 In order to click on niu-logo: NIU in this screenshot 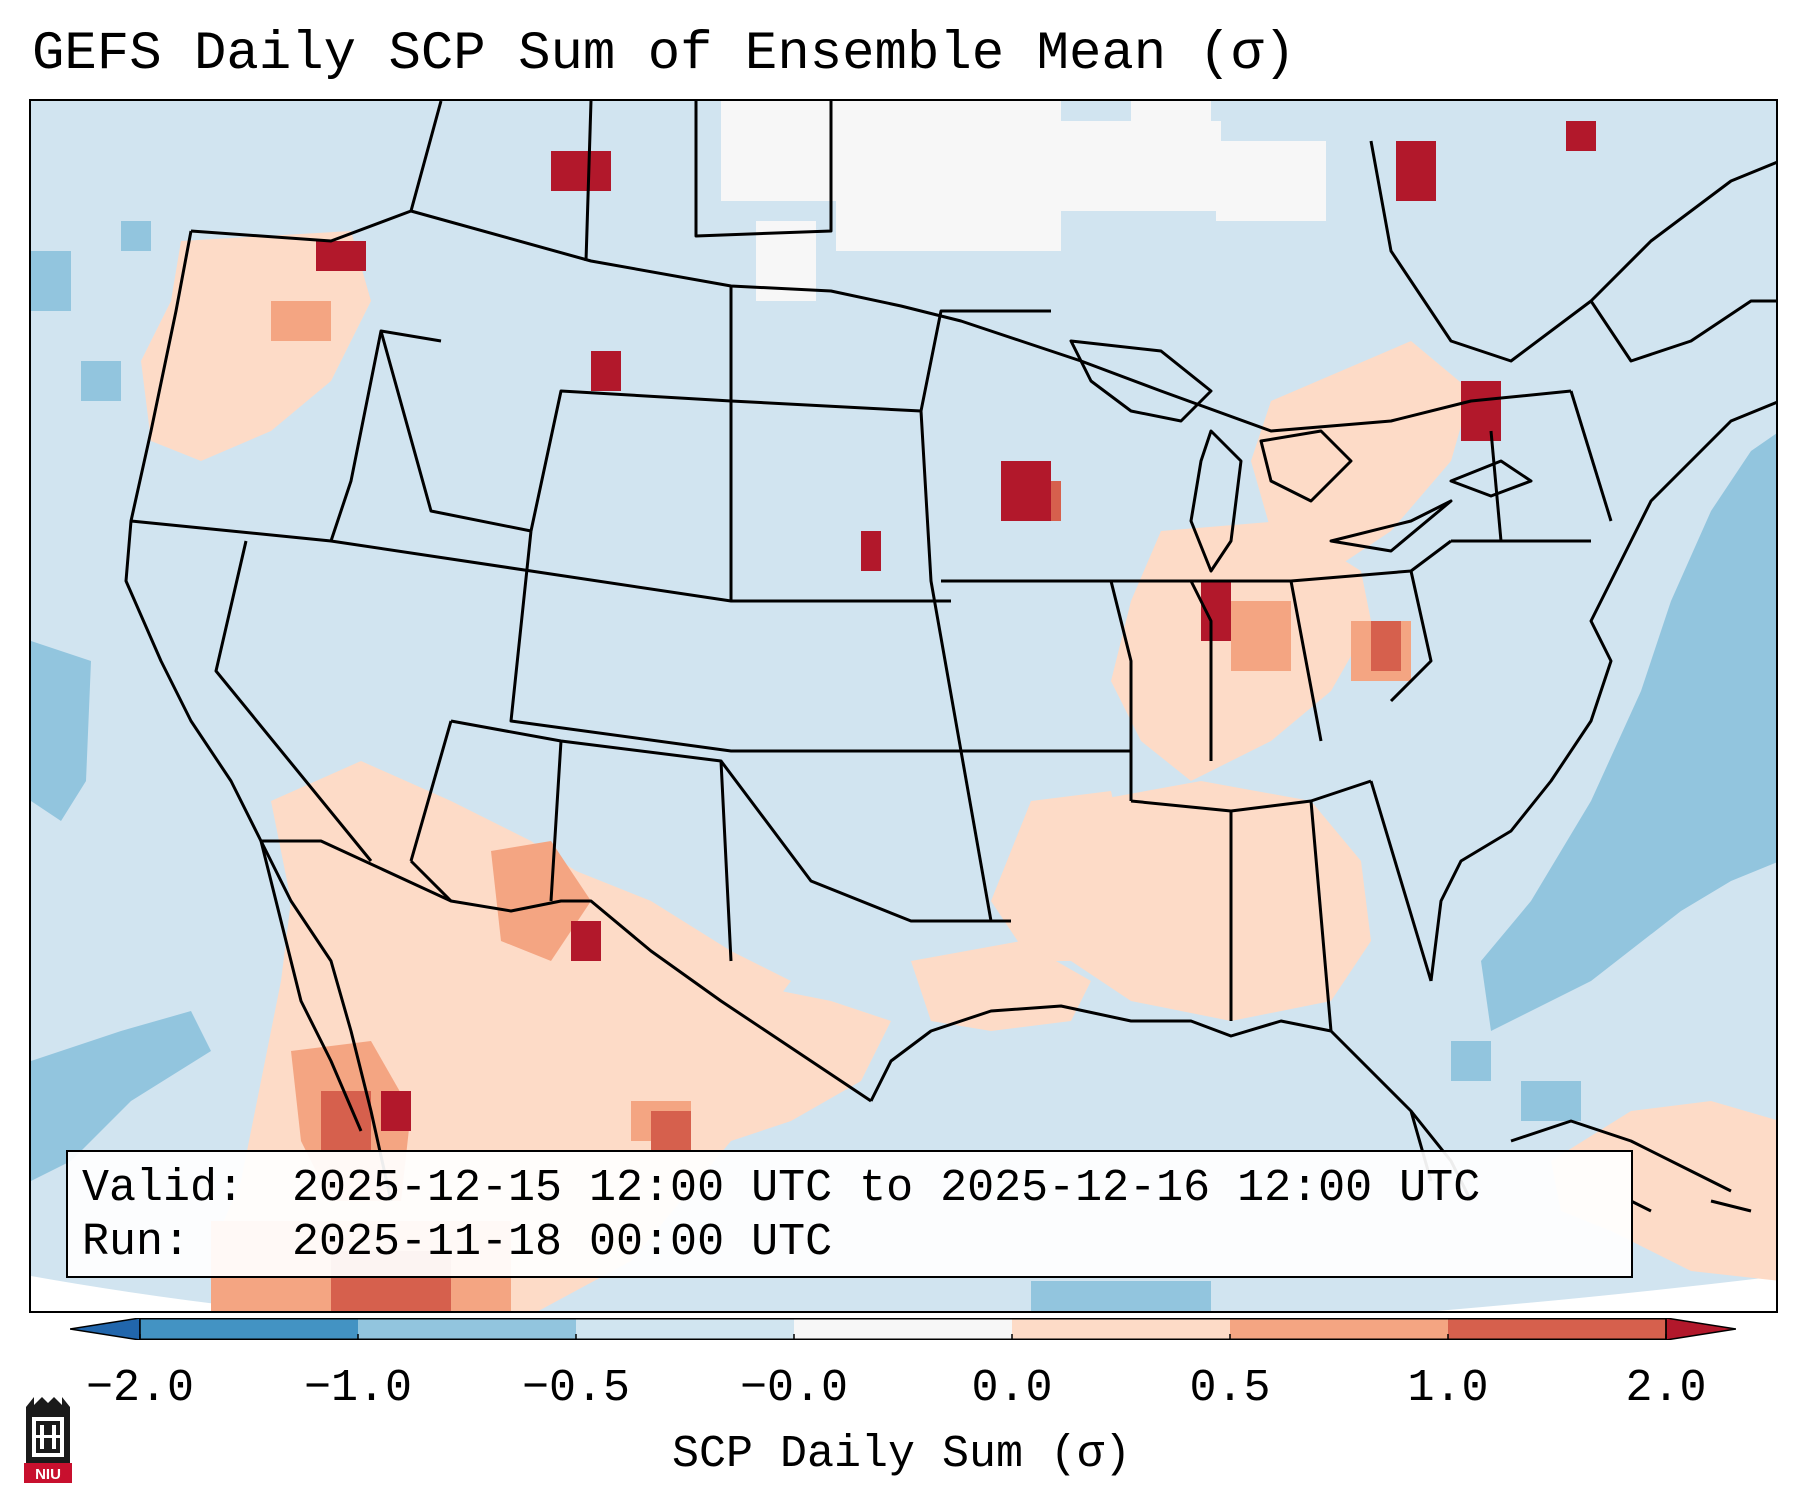, I will do `click(48, 1439)`.